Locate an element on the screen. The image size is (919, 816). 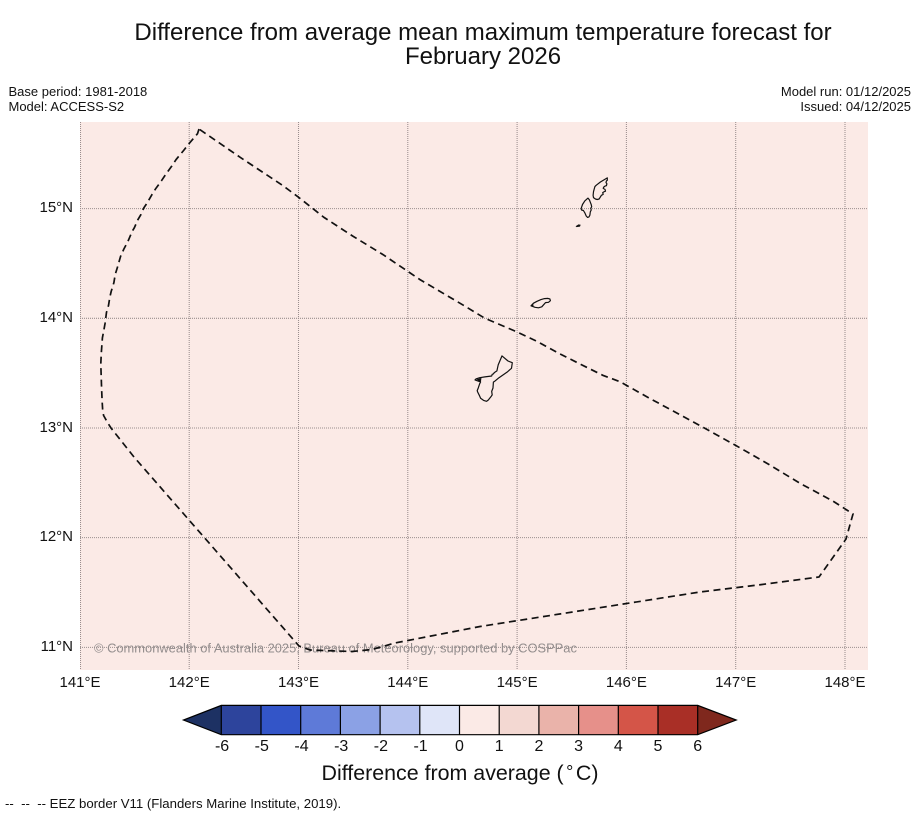
svg-text: -5 is located at coordinates (262, 746).